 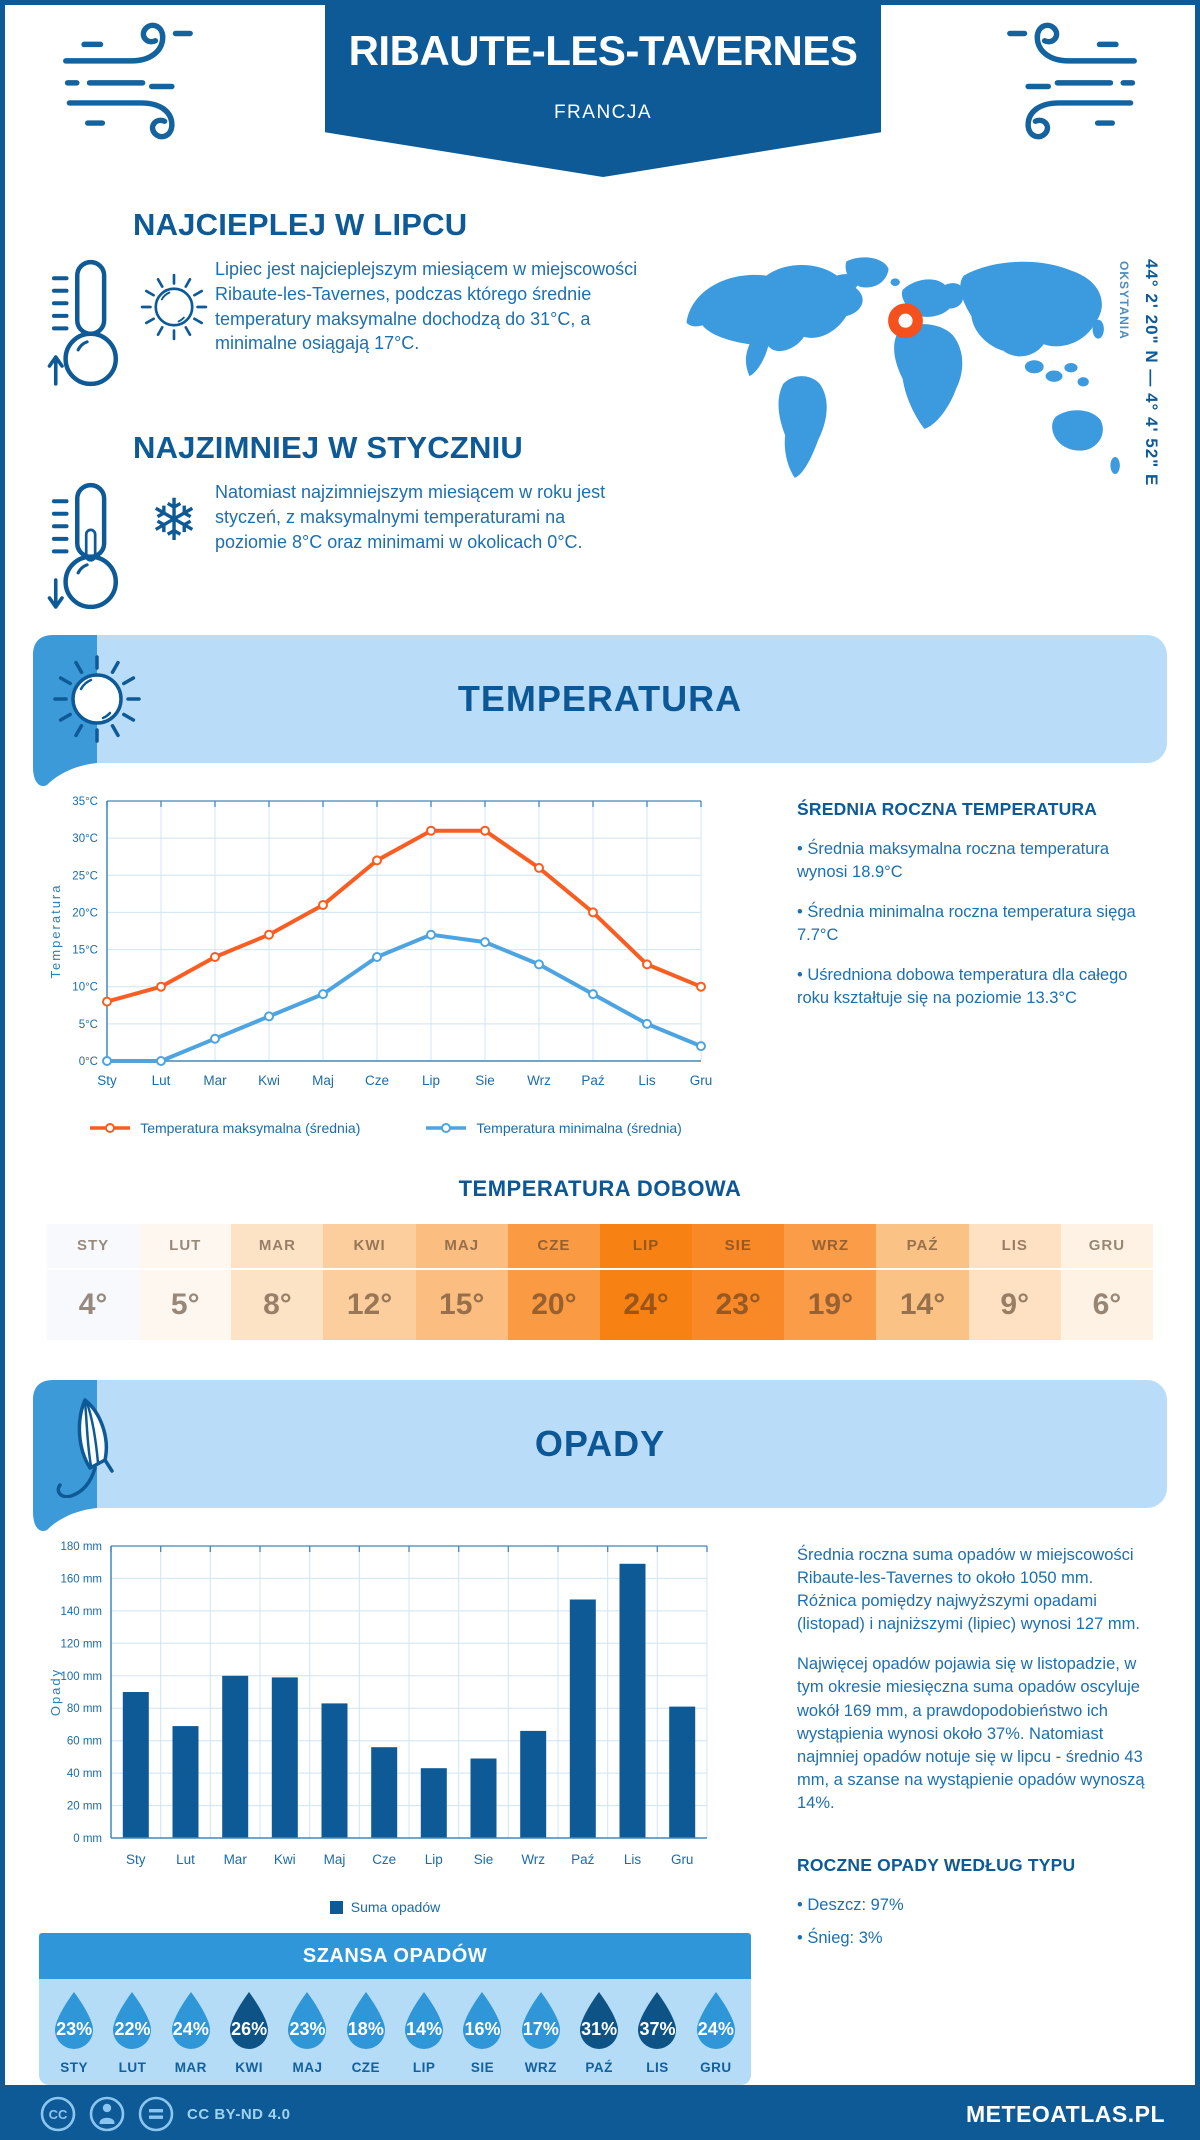 What do you see at coordinates (249, 2067) in the screenshot?
I see `rain-chance-month: KWI` at bounding box center [249, 2067].